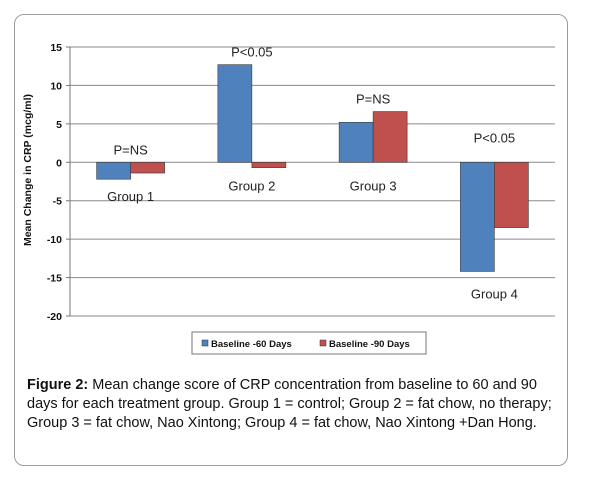 The height and width of the screenshot is (481, 590). I want to click on category-label-1: Group 1, so click(130, 196).